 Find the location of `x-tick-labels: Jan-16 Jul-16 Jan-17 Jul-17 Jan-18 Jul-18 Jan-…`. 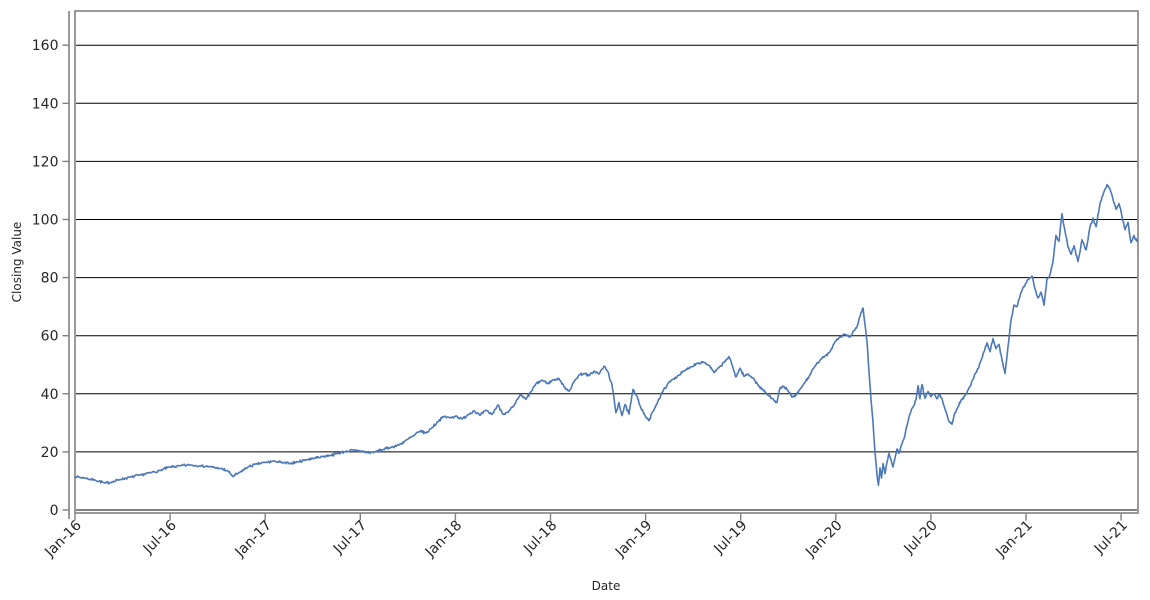

x-tick-labels: Jan-16 Jul-16 Jan-17 Jul-17 Jan-18 Jul-18 Jan-… is located at coordinates (586, 539).